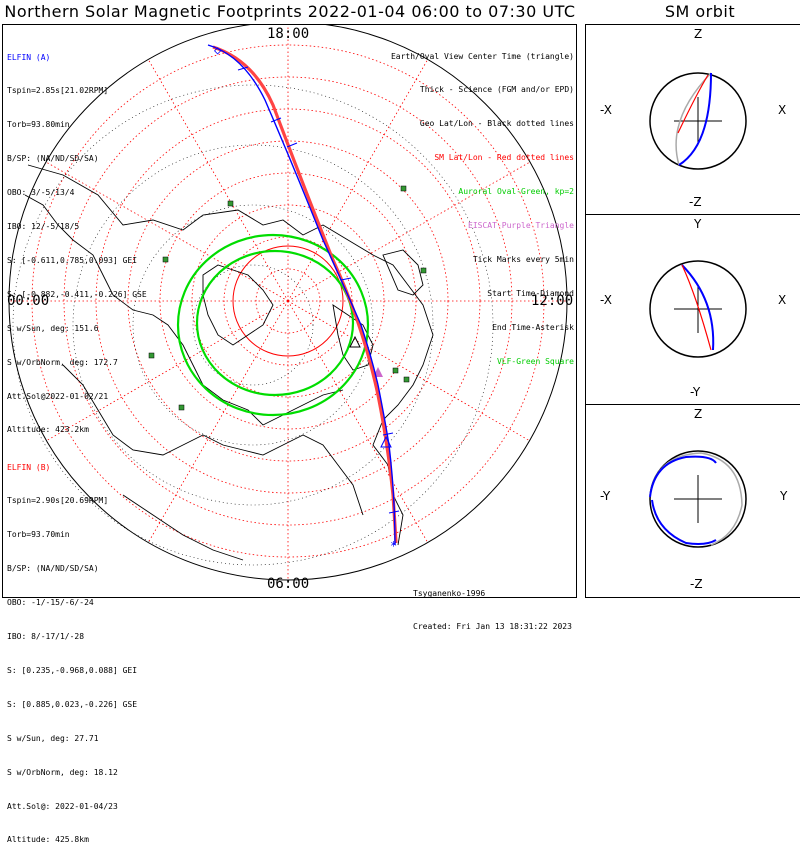  I want to click on elfin-b-line: IBO: 8/-17/1/-28, so click(46, 637).